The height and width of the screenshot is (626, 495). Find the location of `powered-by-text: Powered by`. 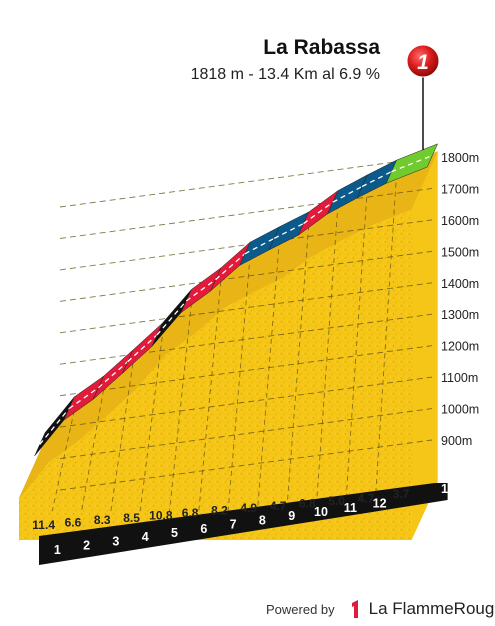

powered-by-text: Powered by is located at coordinates (300, 609).